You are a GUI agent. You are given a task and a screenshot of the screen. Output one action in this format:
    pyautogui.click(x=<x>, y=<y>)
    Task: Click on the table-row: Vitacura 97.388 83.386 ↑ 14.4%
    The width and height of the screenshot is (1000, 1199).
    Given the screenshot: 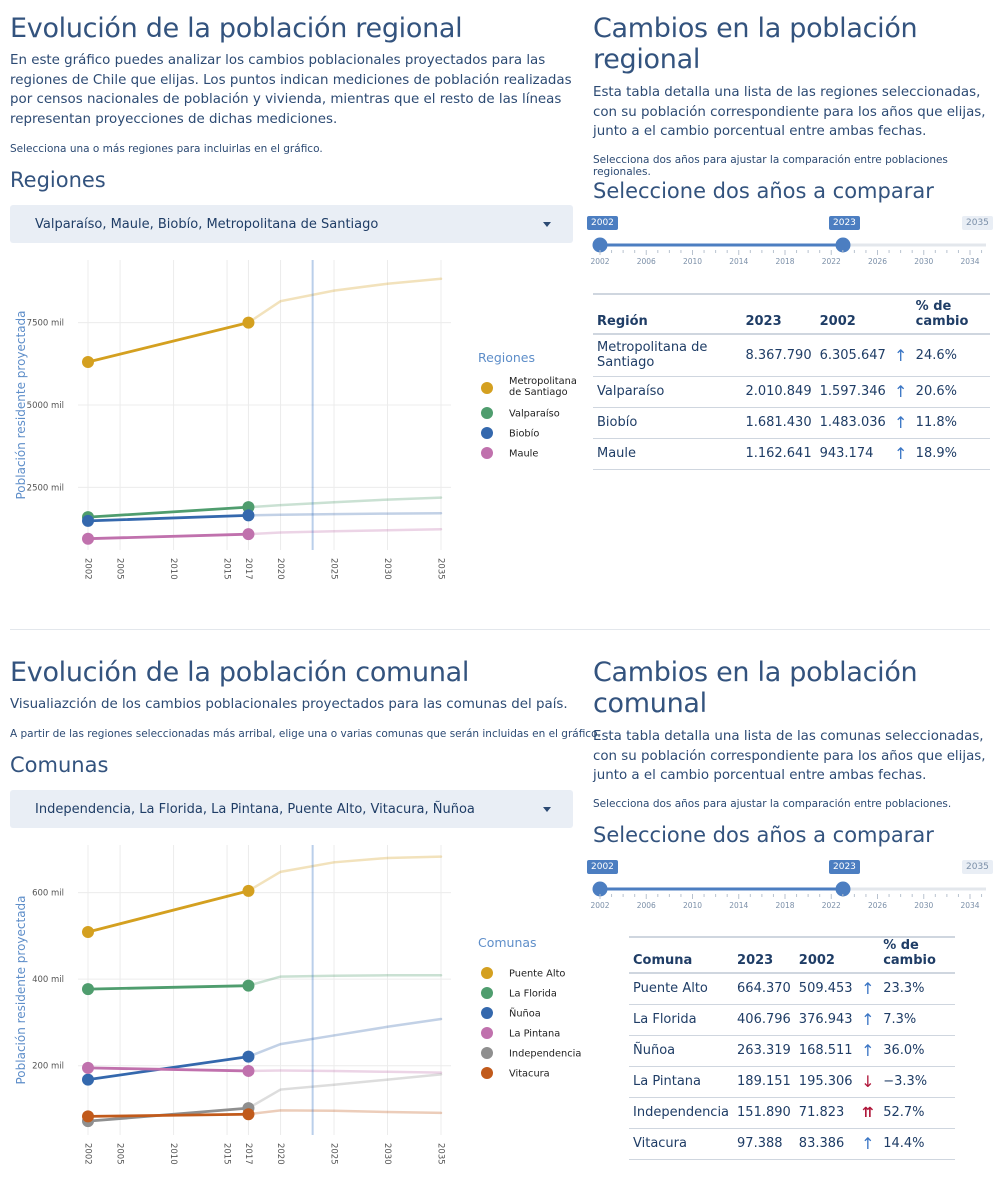 What is the action you would take?
    pyautogui.click(x=792, y=1144)
    